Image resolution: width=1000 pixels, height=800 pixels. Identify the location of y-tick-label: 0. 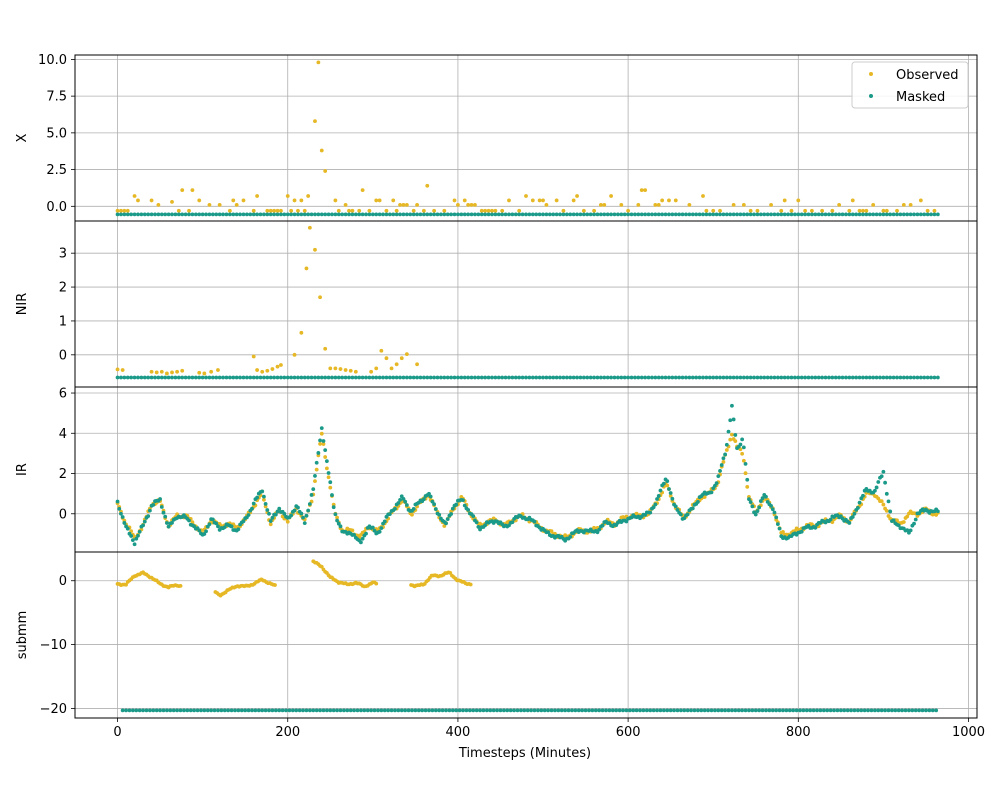
(63, 514).